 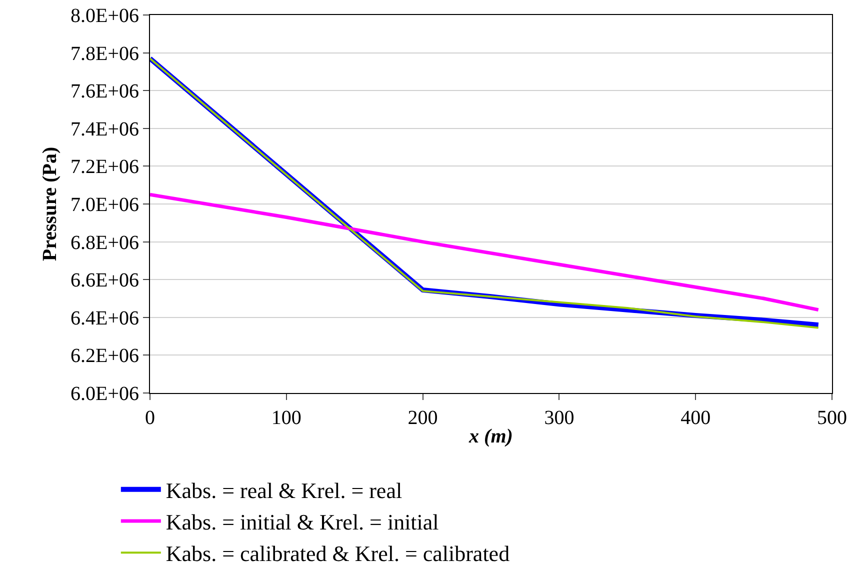 What do you see at coordinates (104, 53) in the screenshot?
I see `y-tick-label: 7.8E+06` at bounding box center [104, 53].